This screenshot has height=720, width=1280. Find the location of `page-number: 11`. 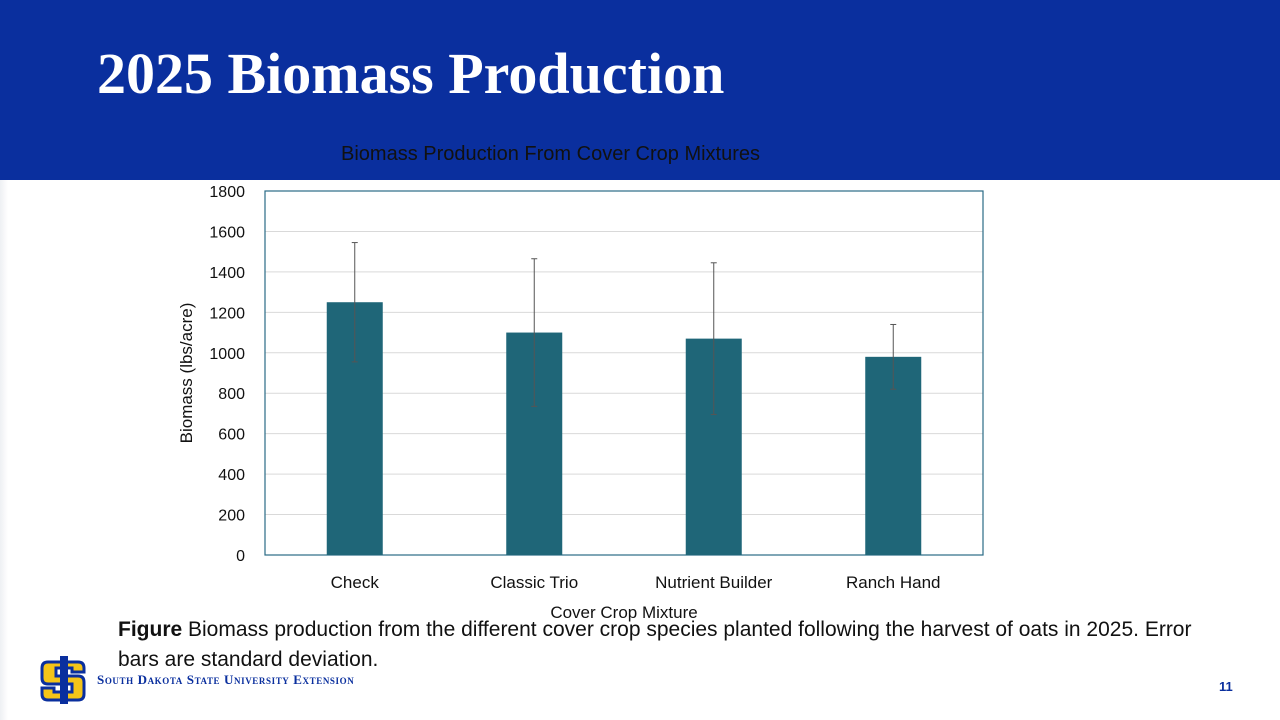

page-number: 11 is located at coordinates (1226, 686).